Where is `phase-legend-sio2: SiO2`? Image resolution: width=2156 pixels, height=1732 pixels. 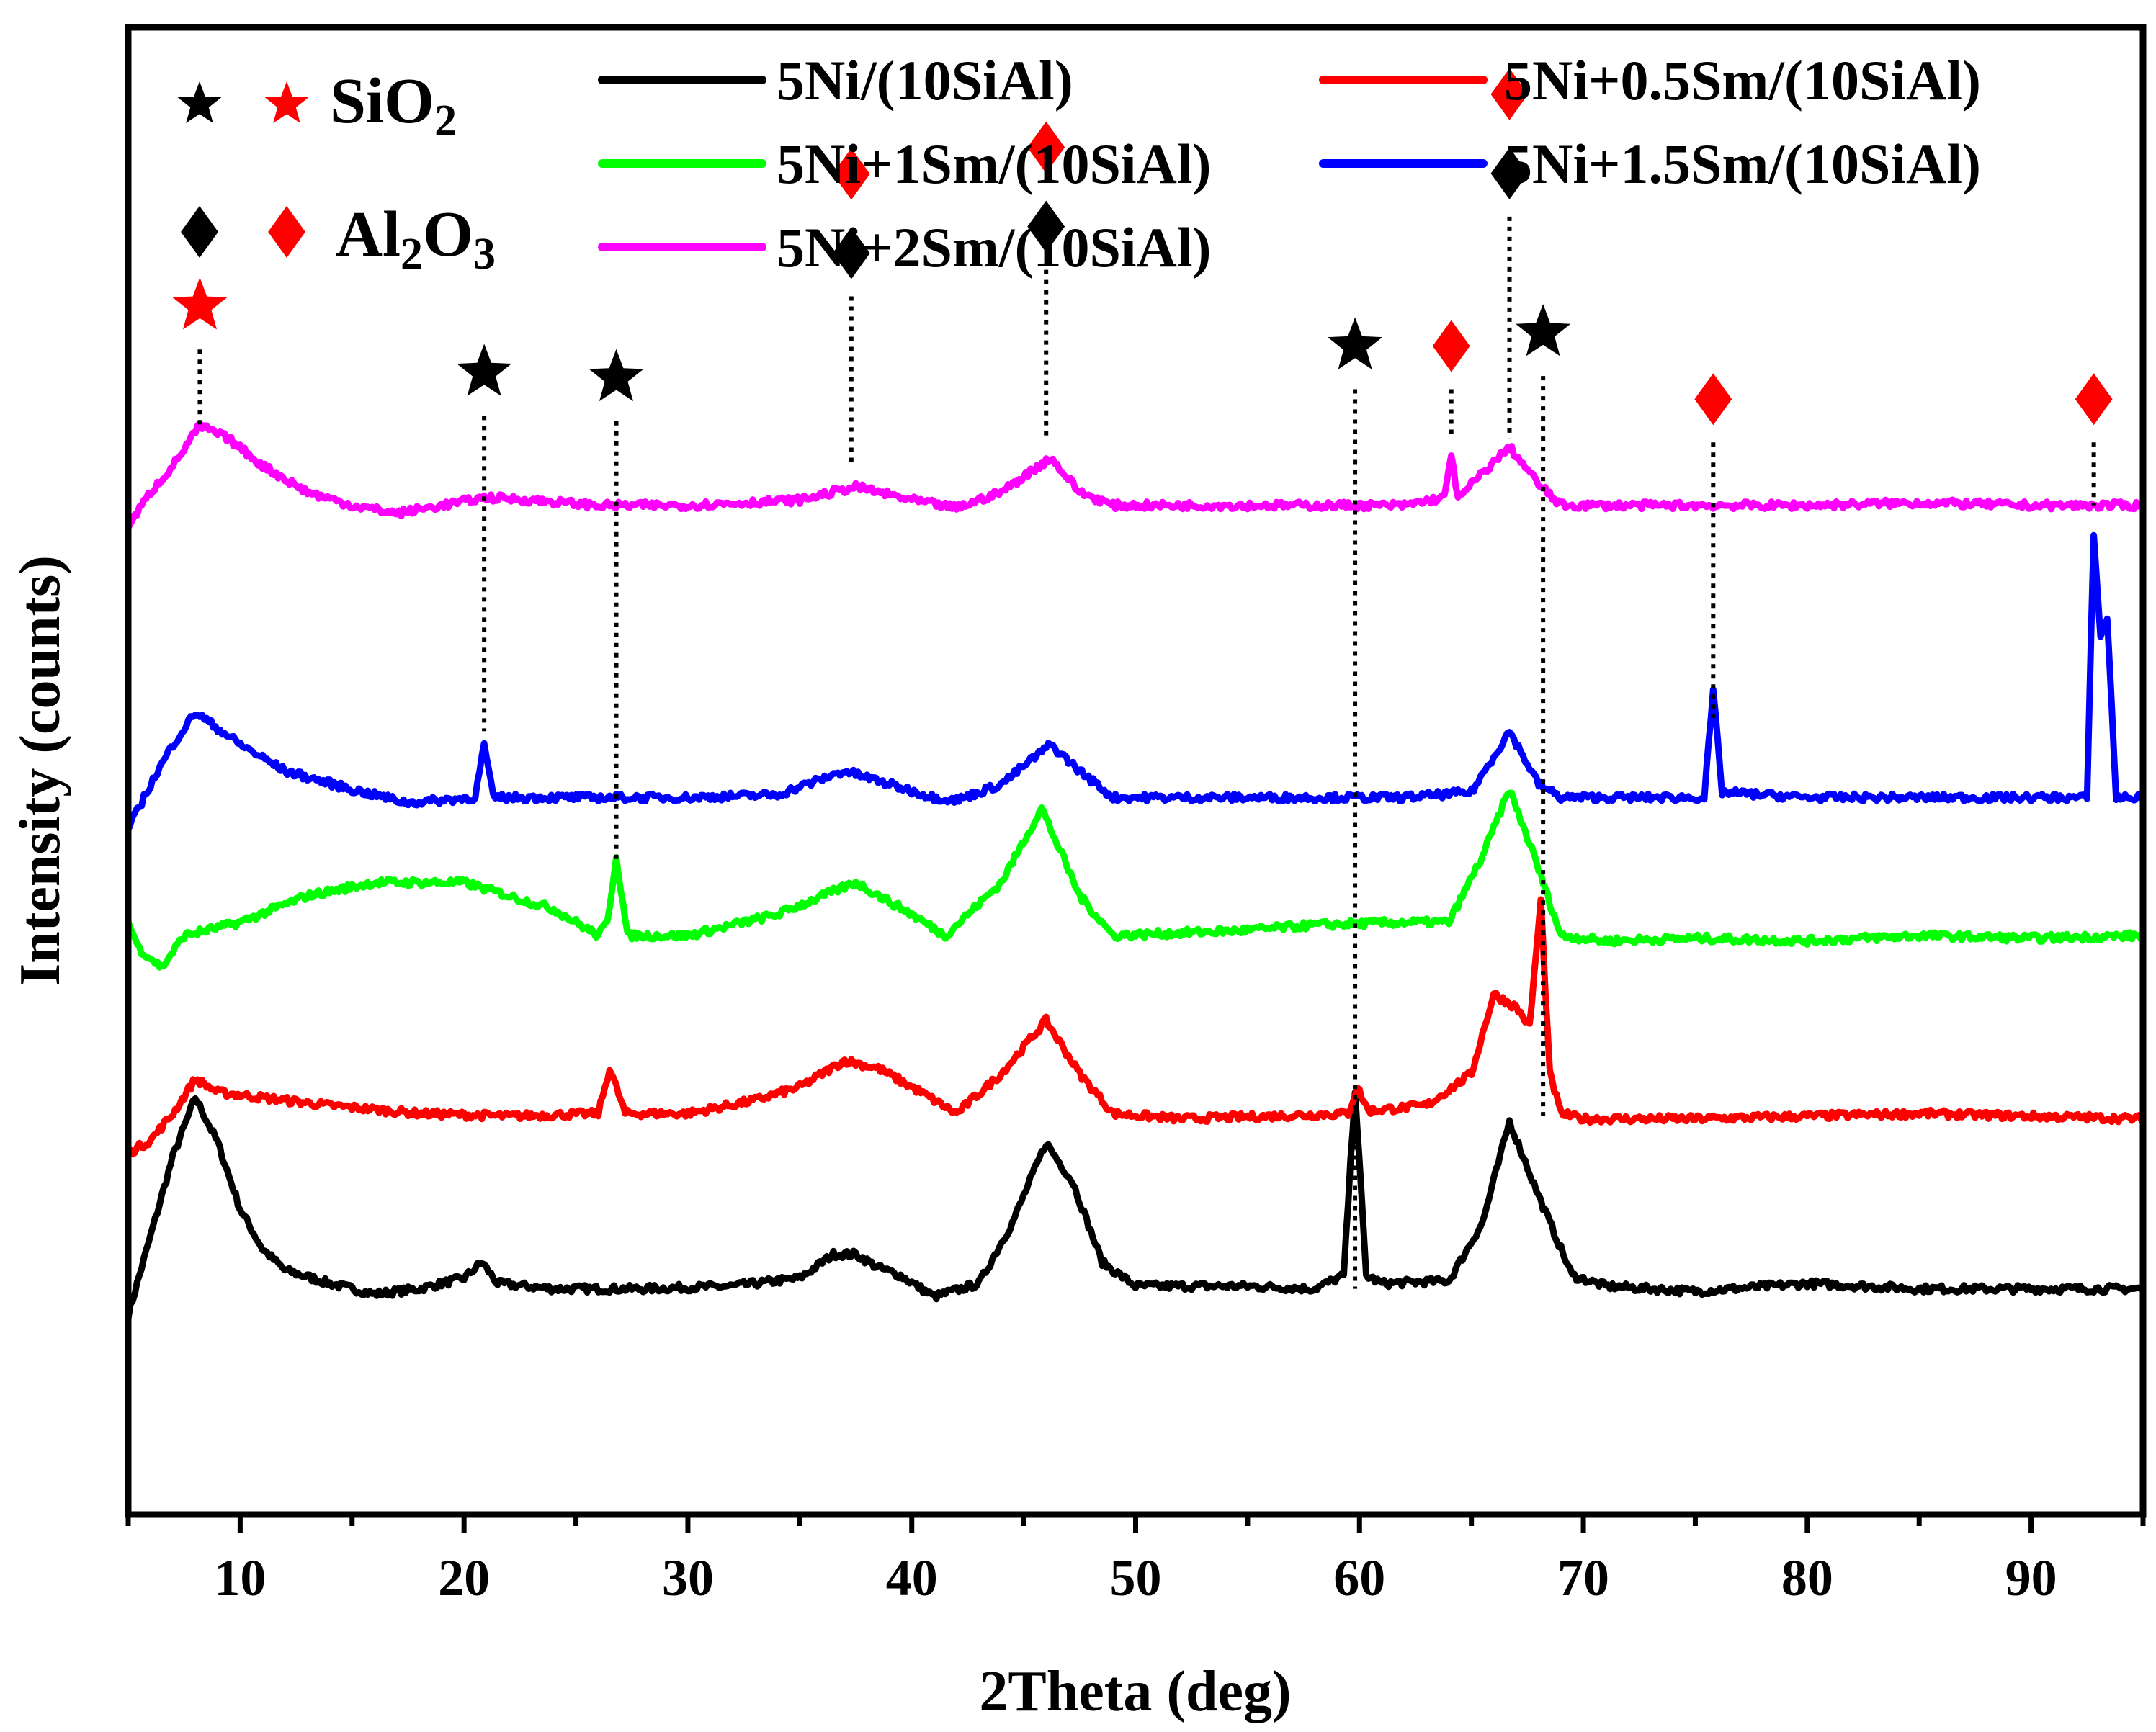 phase-legend-sio2: SiO2 is located at coordinates (394, 105).